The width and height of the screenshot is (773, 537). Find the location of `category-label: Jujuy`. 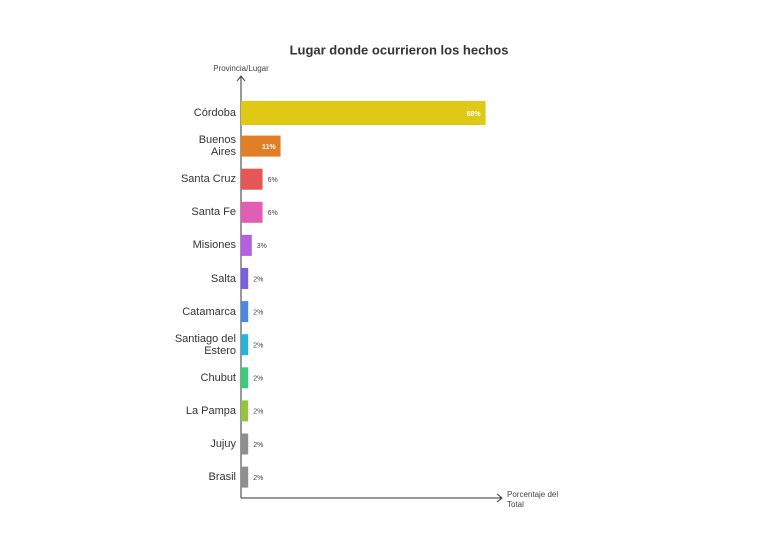

category-label: Jujuy is located at coordinates (223, 444).